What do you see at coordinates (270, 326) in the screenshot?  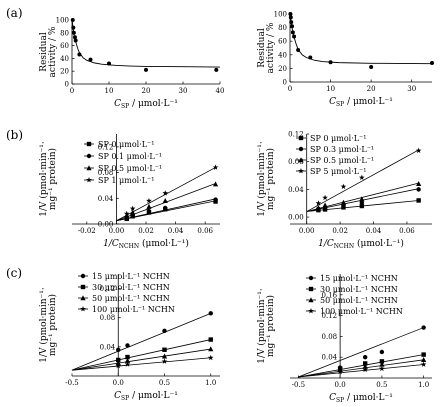 I see `y-axis-label-line2: mg⁻¹ protein)` at bounding box center [270, 326].